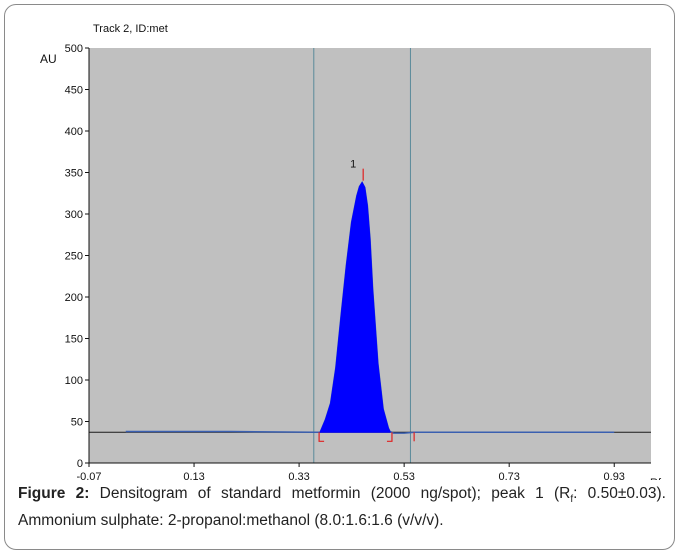 The width and height of the screenshot is (681, 556). What do you see at coordinates (77, 423) in the screenshot?
I see `y-tick-label-50: 50` at bounding box center [77, 423].